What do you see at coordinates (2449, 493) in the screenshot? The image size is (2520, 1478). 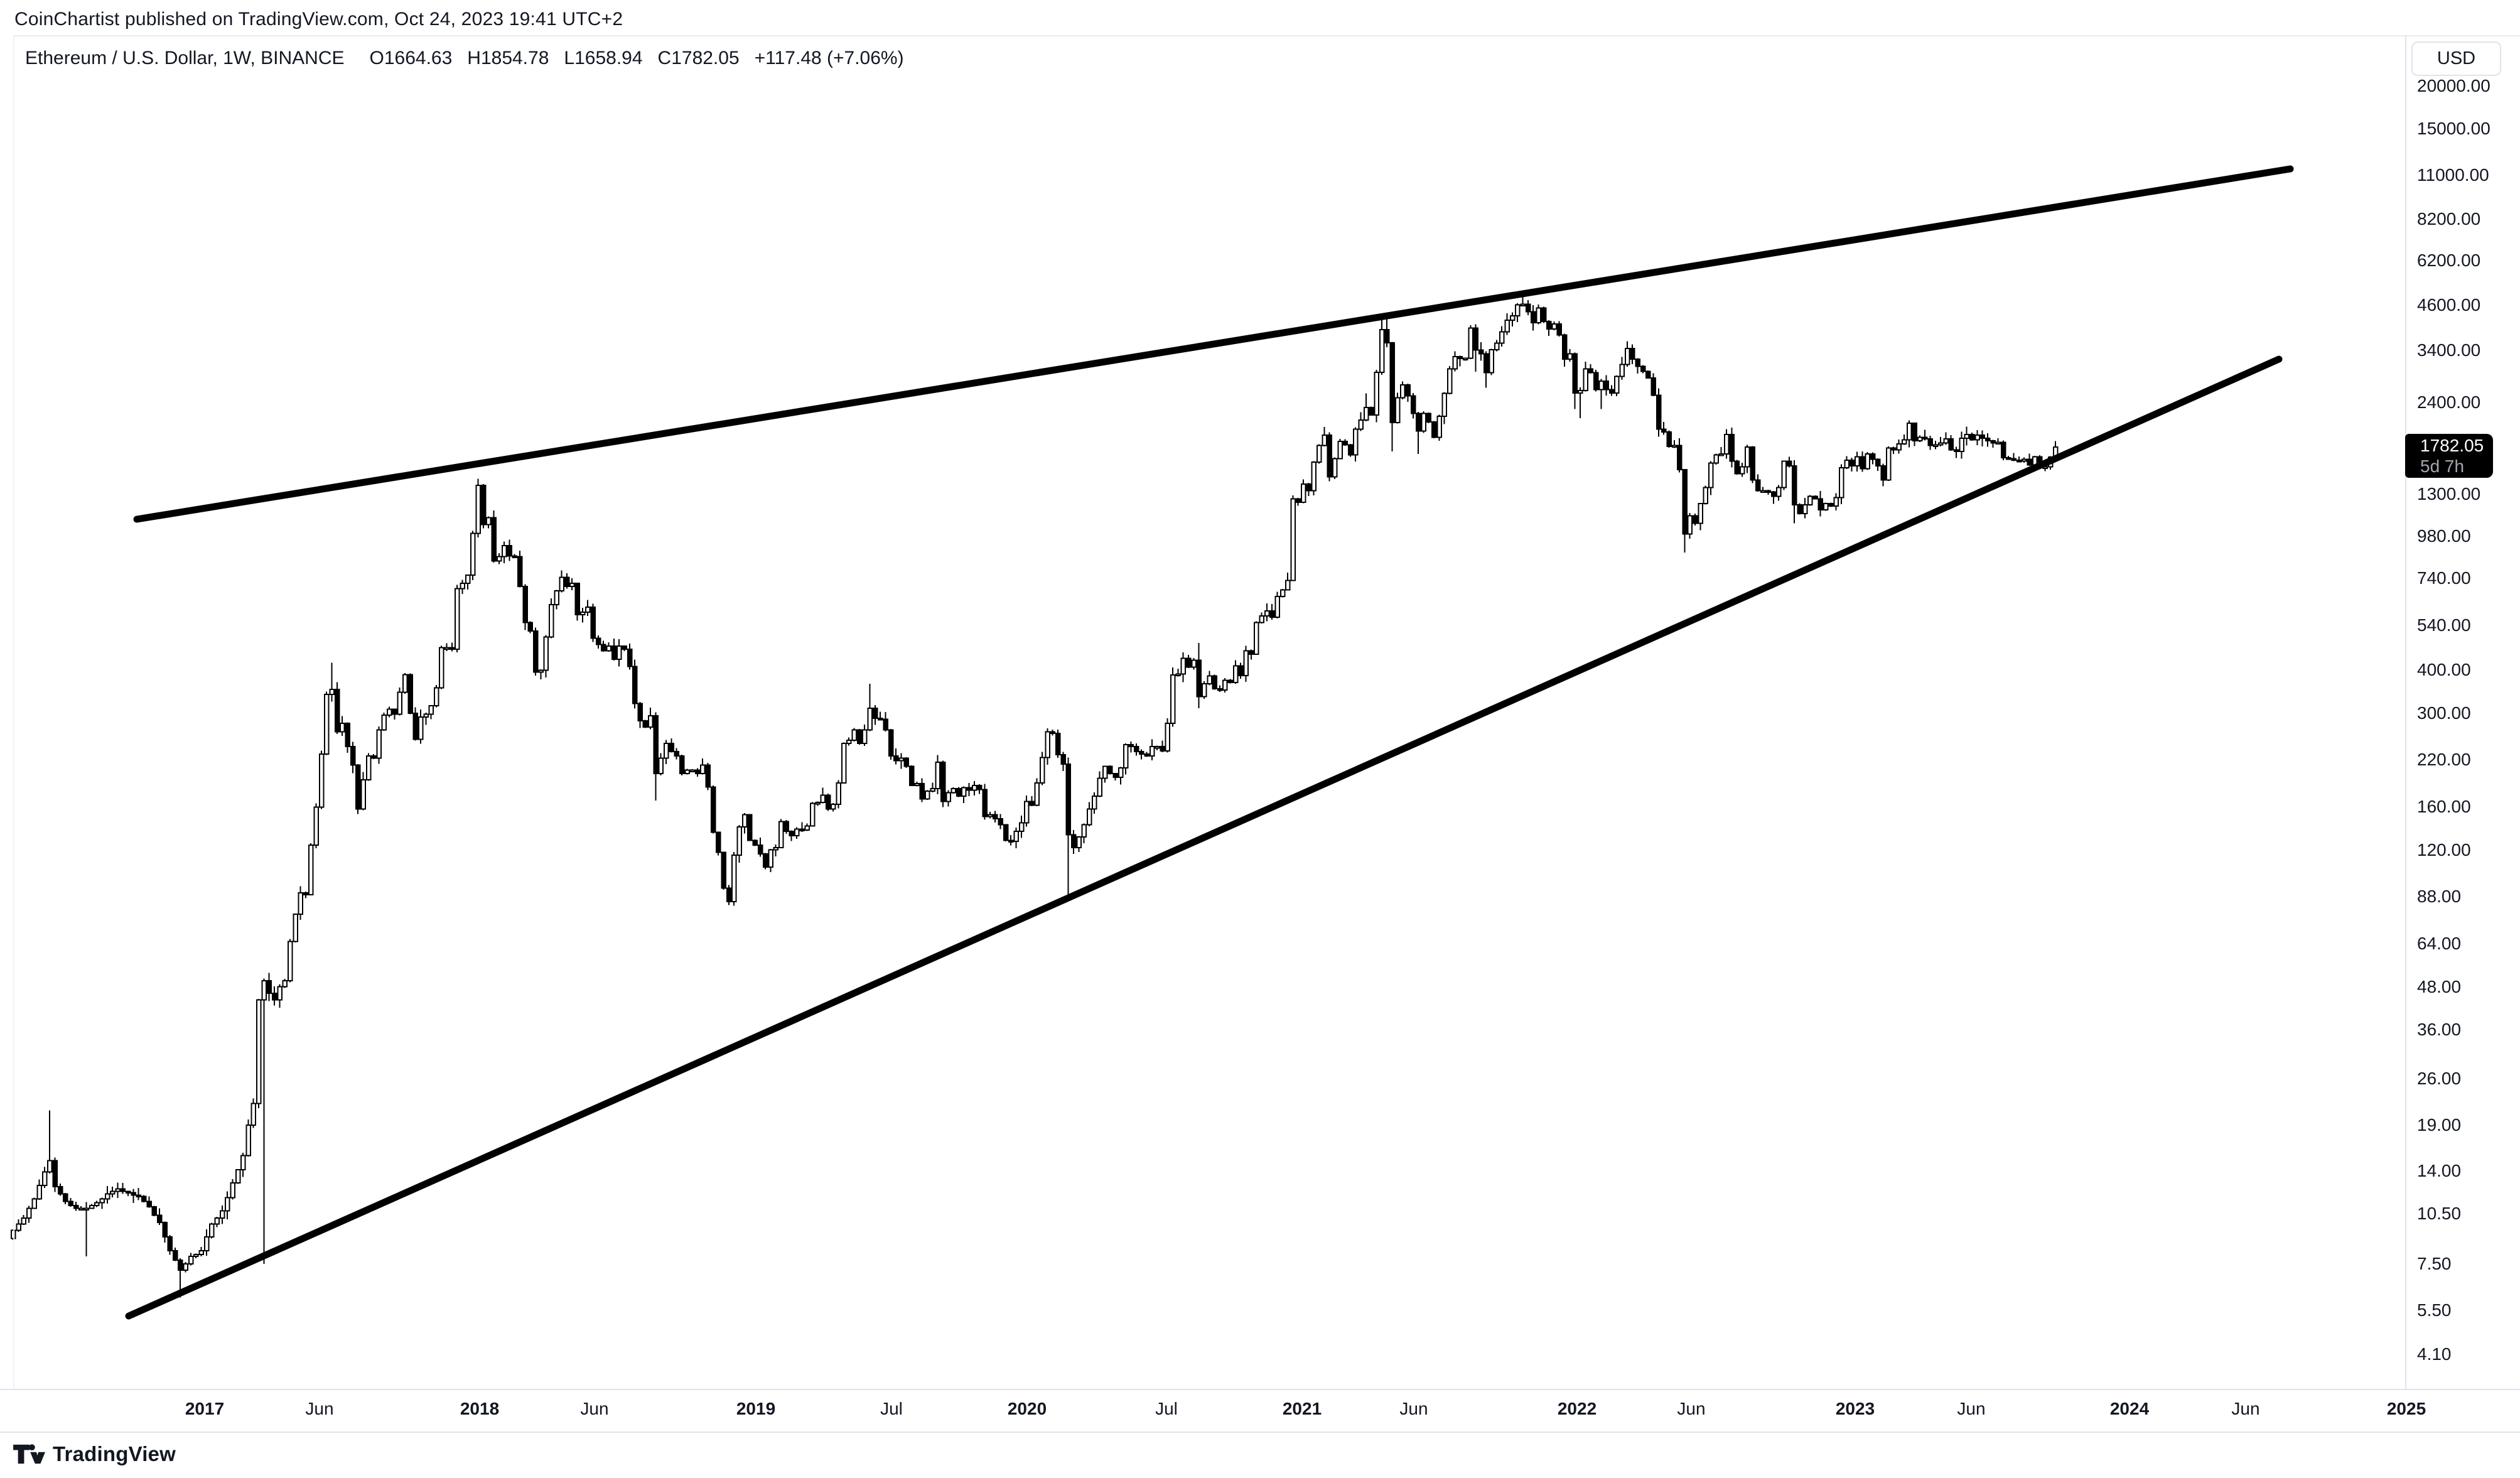 I see `price-tick-label: 1300.00` at bounding box center [2449, 493].